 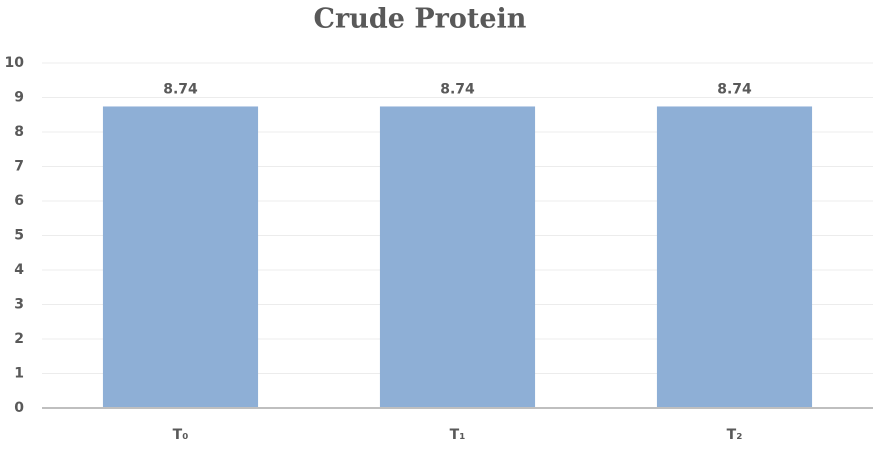 What do you see at coordinates (15, 63) in the screenshot?
I see `y-tick-label: 10` at bounding box center [15, 63].